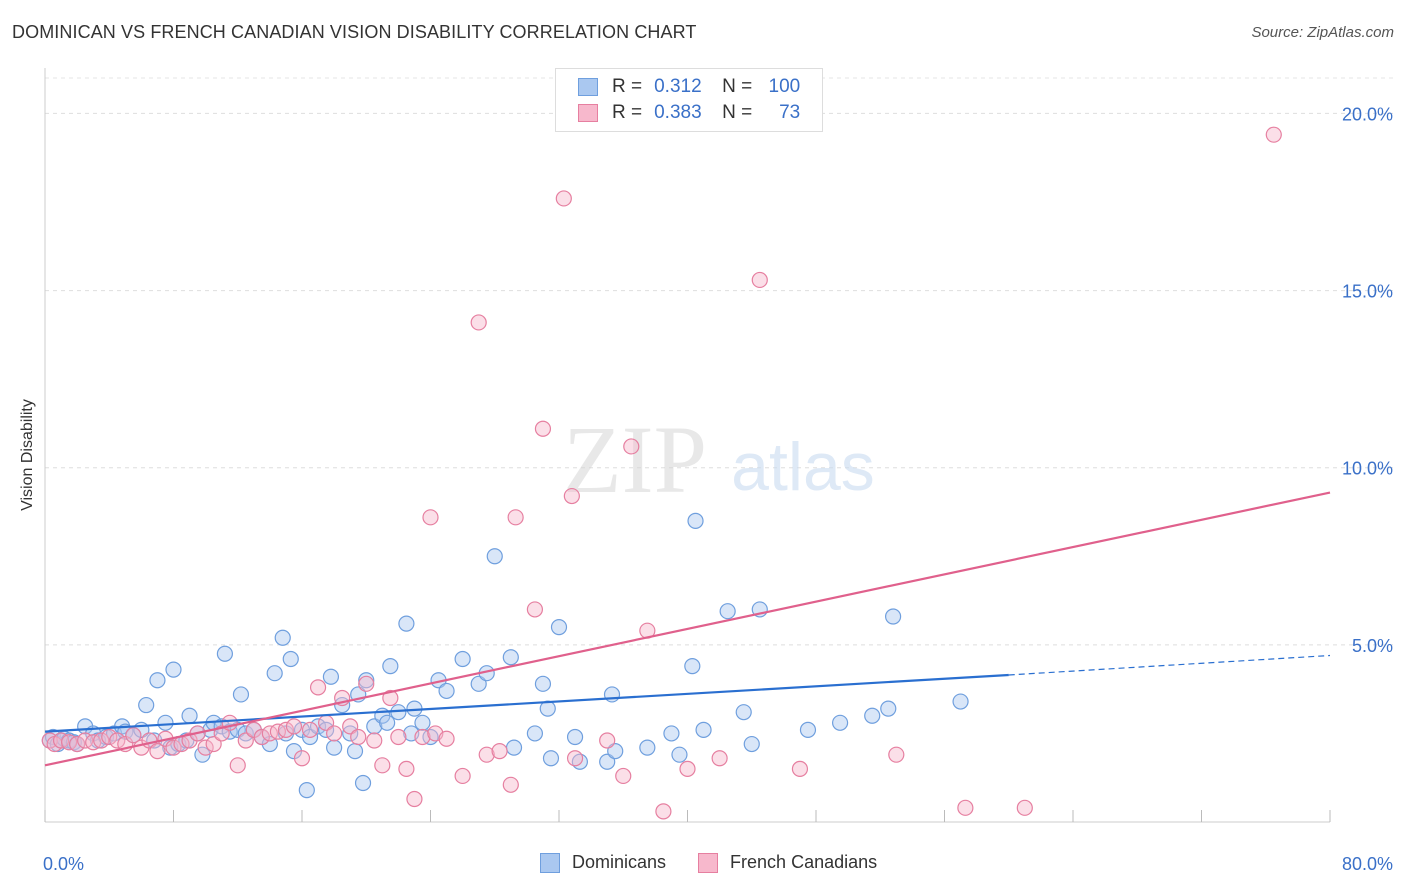 Image resolution: width=1406 pixels, height=892 pixels. I want to click on trend-line-dominicans-extension, so click(1169, 665).